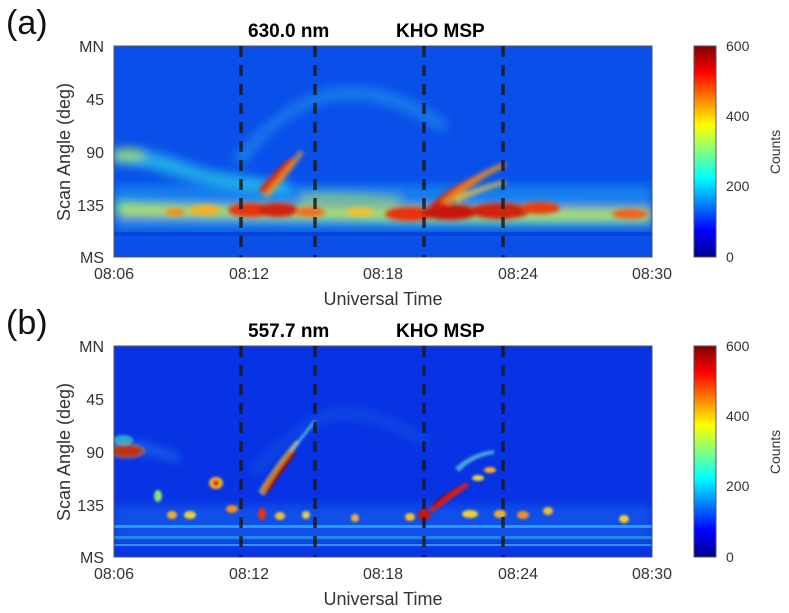 The height and width of the screenshot is (613, 789). I want to click on panel-b-ytick-mn: MN, so click(91, 347).